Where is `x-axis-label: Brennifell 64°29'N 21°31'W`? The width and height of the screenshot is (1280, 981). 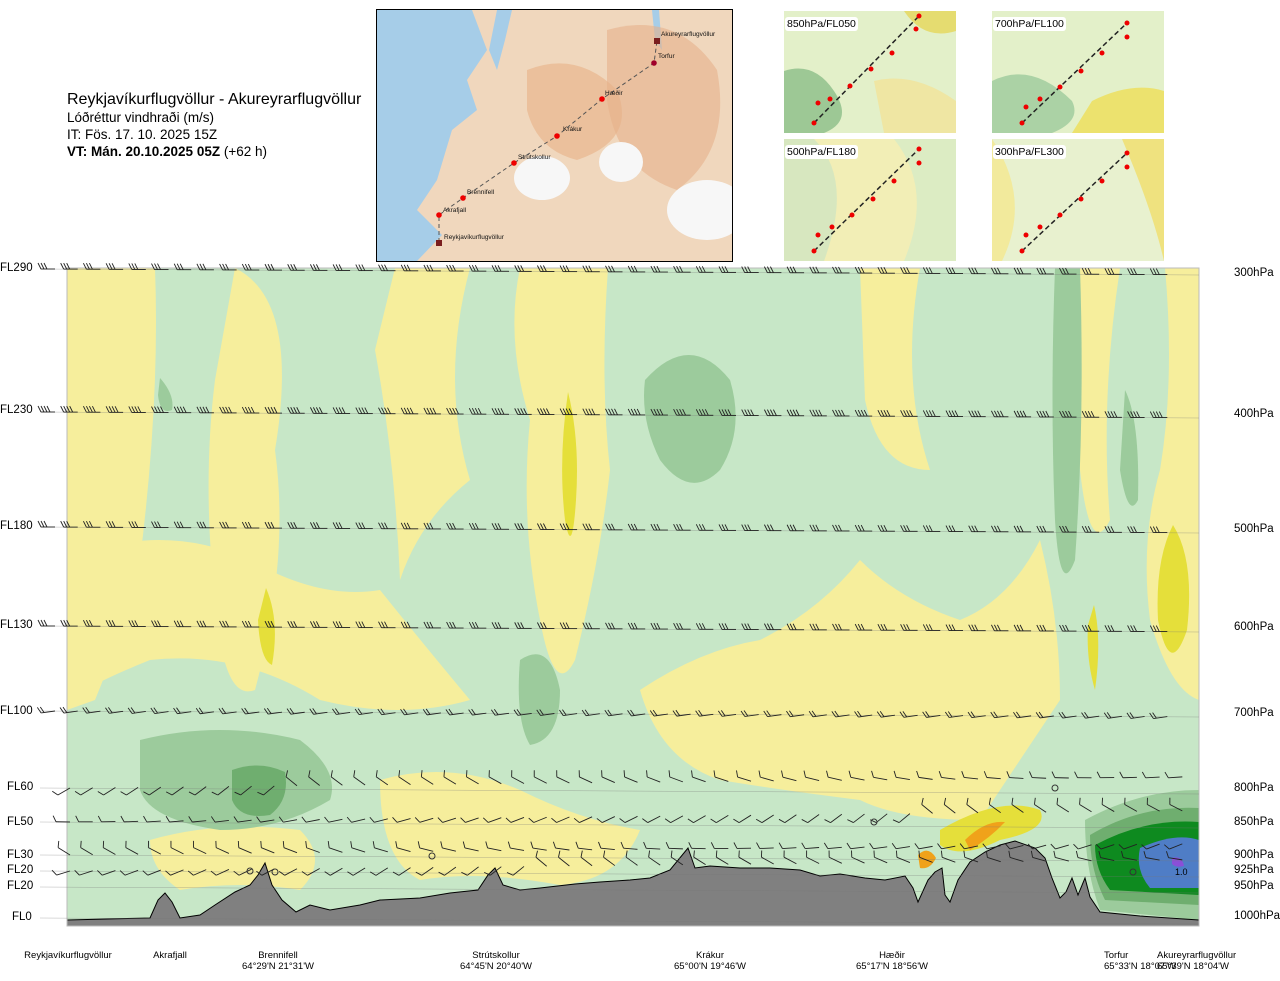 x-axis-label: Brennifell 64°29'N 21°31'W is located at coordinates (278, 961).